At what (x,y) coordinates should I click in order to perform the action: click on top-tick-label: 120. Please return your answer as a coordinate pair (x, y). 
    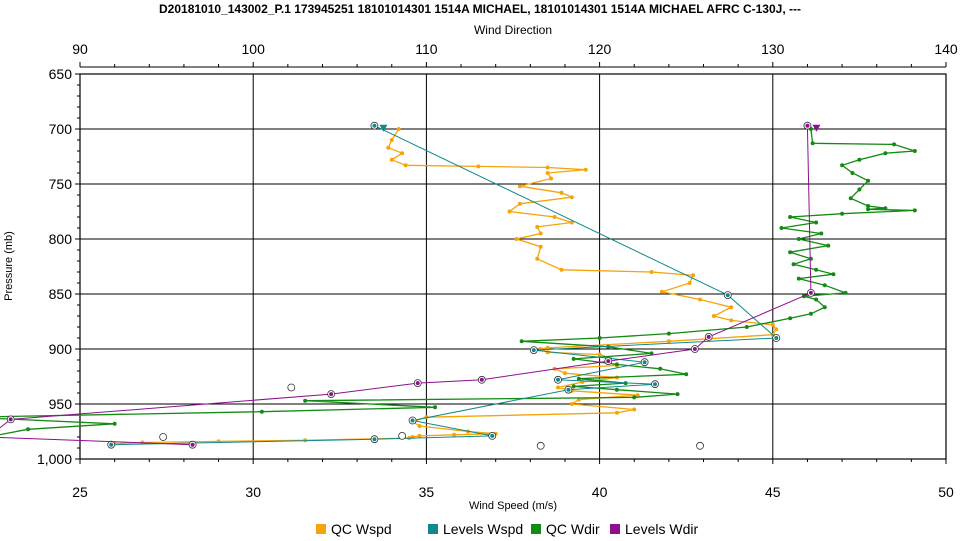
    Looking at the image, I should click on (600, 49).